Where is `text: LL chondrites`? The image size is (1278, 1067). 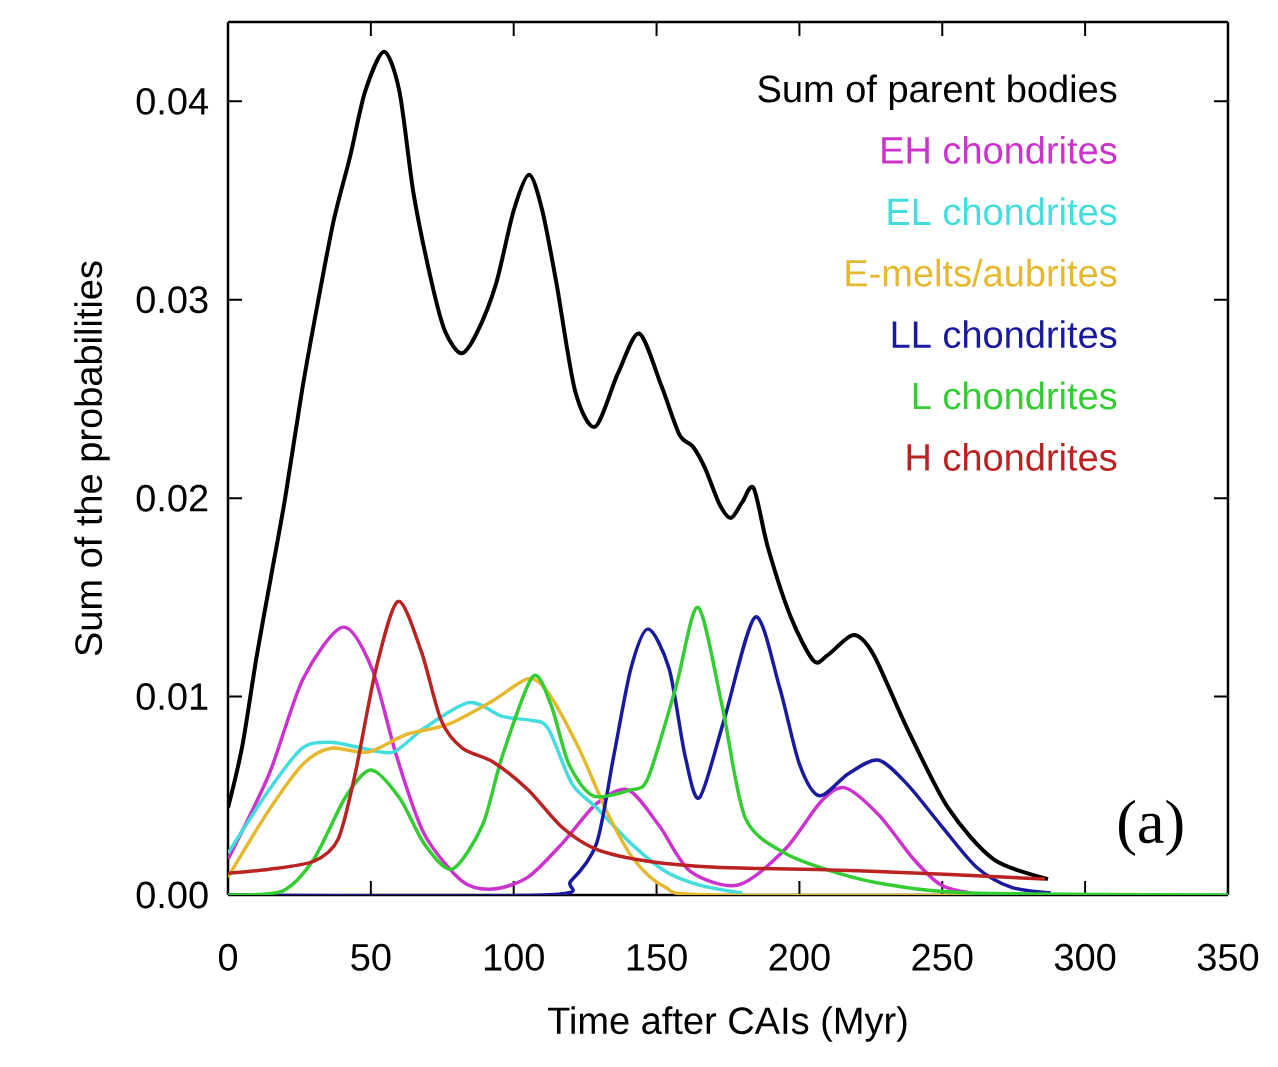 text: LL chondrites is located at coordinates (1004, 334).